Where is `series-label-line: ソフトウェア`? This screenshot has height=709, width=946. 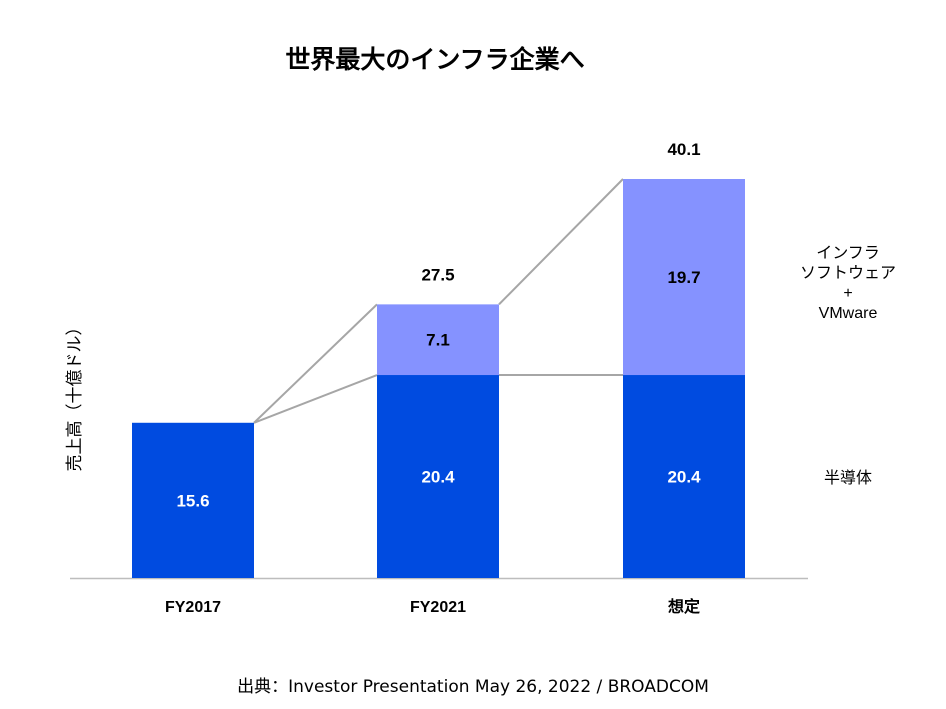 series-label-line: ソフトウェア is located at coordinates (848, 273).